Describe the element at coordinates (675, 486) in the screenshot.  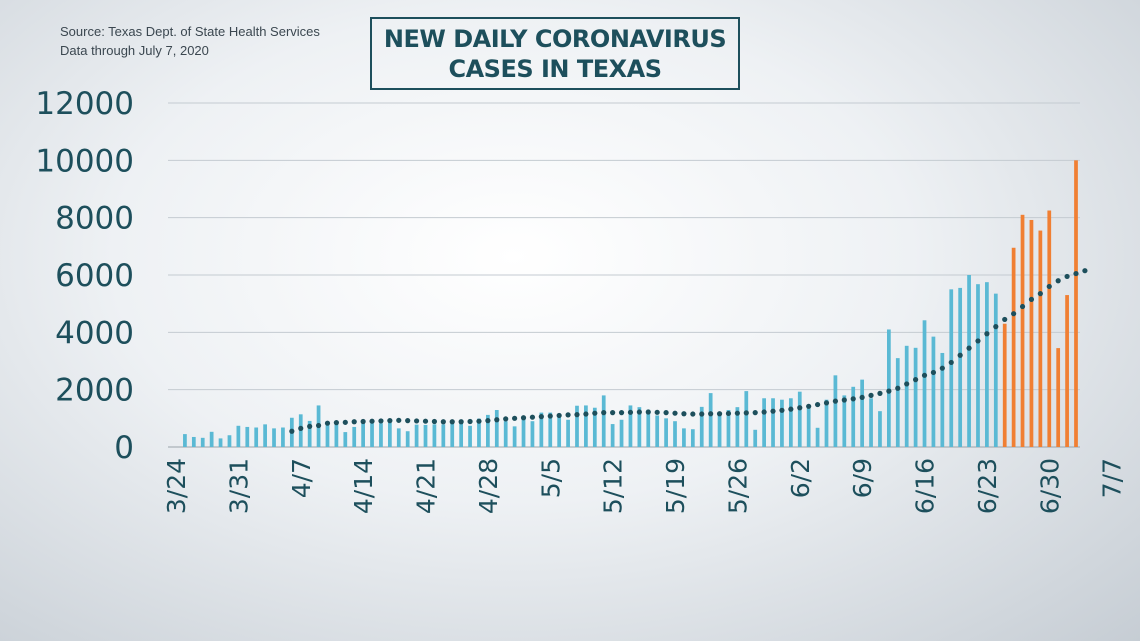
I see `x-tick-label: 5/19` at that location.